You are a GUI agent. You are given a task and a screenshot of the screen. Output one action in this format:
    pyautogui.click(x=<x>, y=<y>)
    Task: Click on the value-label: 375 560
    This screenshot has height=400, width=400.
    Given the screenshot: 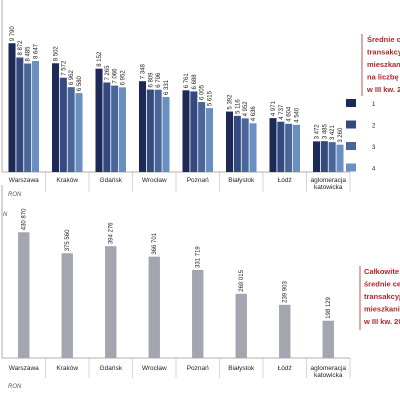 What is the action you would take?
    pyautogui.click(x=68, y=240)
    